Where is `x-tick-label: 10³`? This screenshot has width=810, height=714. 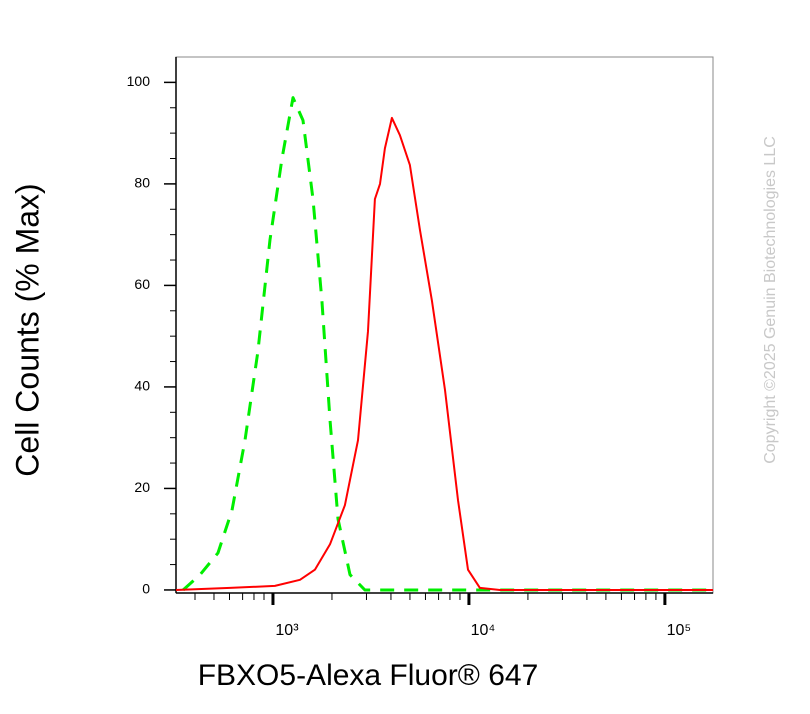 x-tick-label: 10³ is located at coordinates (287, 630).